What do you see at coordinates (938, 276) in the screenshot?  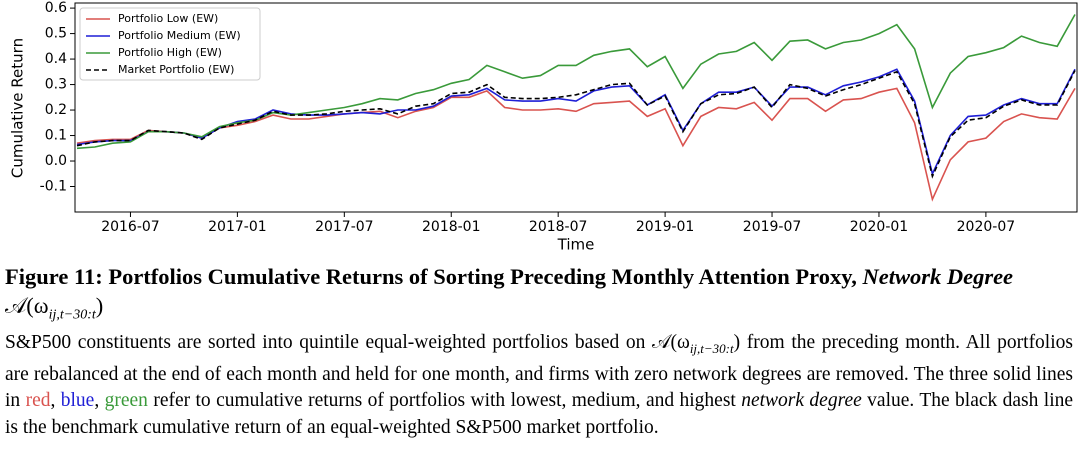 I see `figure-title-em: Network Degree` at bounding box center [938, 276].